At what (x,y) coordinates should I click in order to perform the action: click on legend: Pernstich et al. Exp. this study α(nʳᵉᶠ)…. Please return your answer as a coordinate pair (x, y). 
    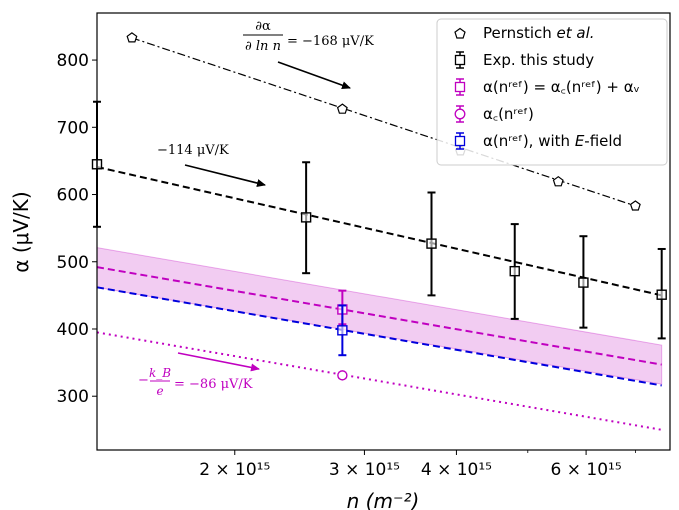
    Looking at the image, I should click on (552, 92).